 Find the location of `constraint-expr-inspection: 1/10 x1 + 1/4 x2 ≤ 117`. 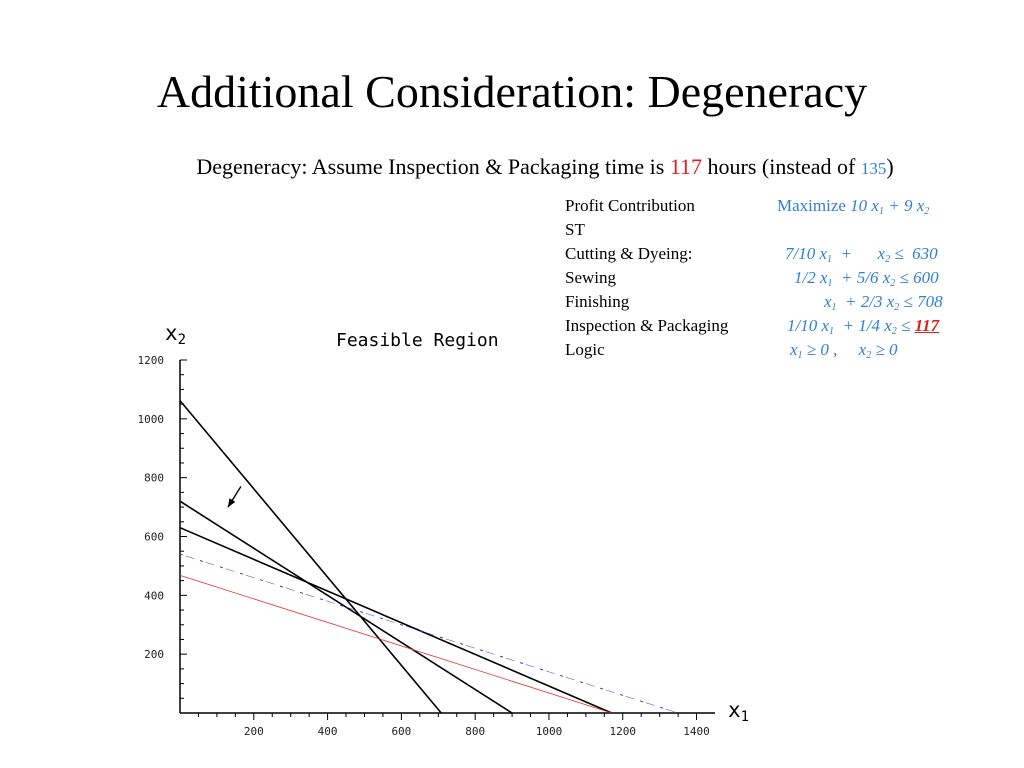

constraint-expr-inspection: 1/10 x1 + 1/4 x2 ≤ 117 is located at coordinates (863, 326).